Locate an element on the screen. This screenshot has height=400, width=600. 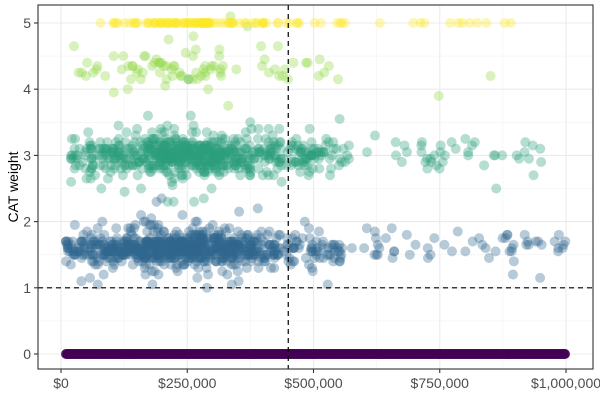
y-tick-label: 5 is located at coordinates (27, 23).